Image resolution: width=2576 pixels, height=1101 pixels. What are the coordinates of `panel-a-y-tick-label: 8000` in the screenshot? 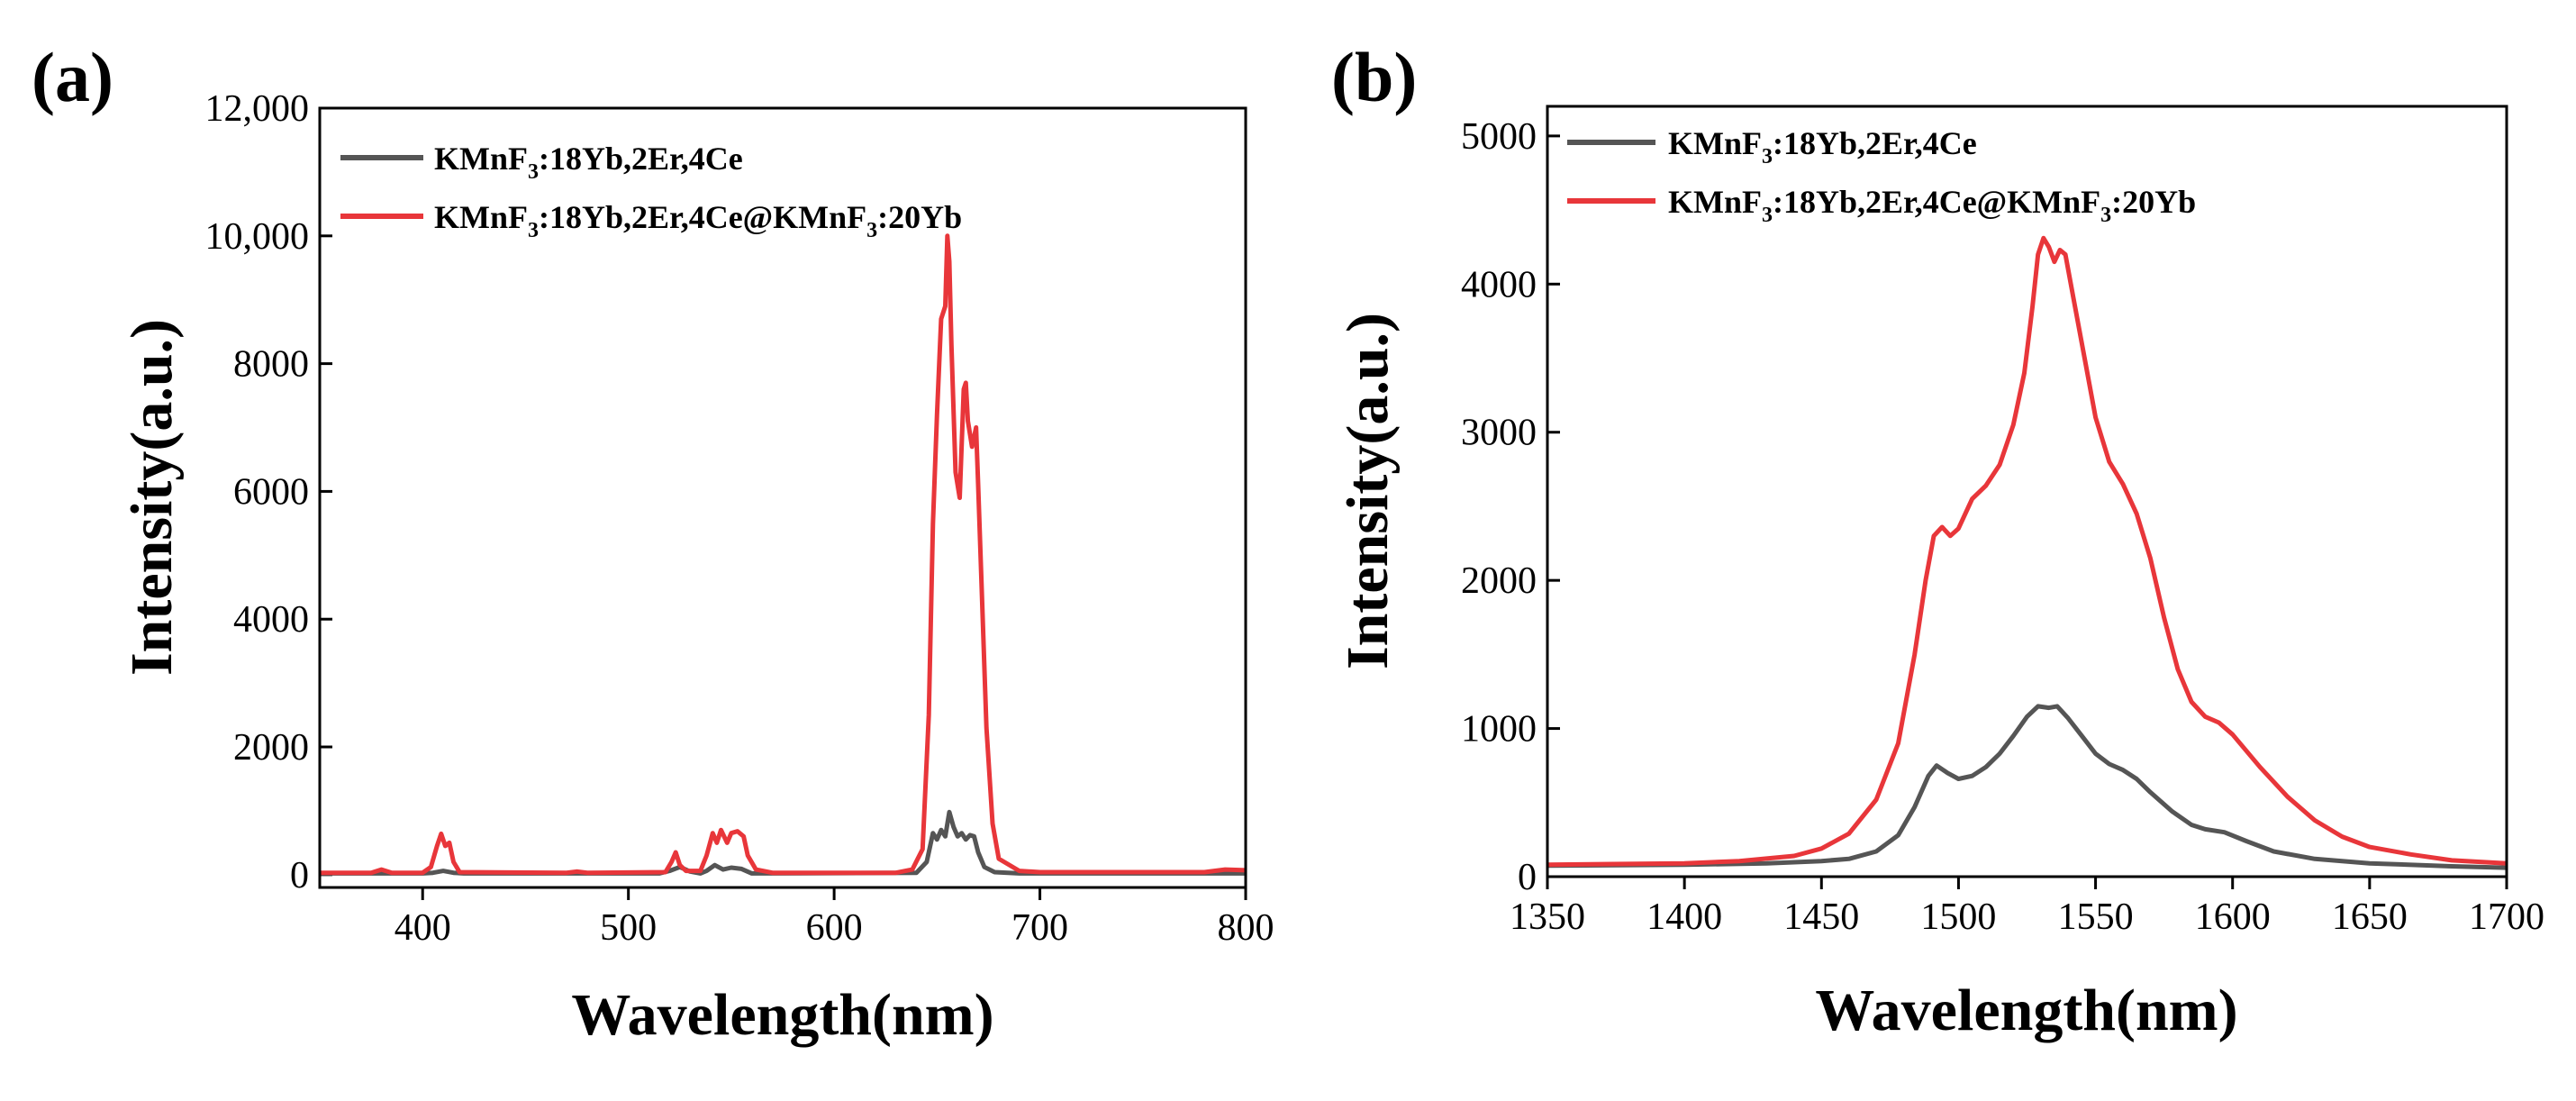 It's located at (271, 365).